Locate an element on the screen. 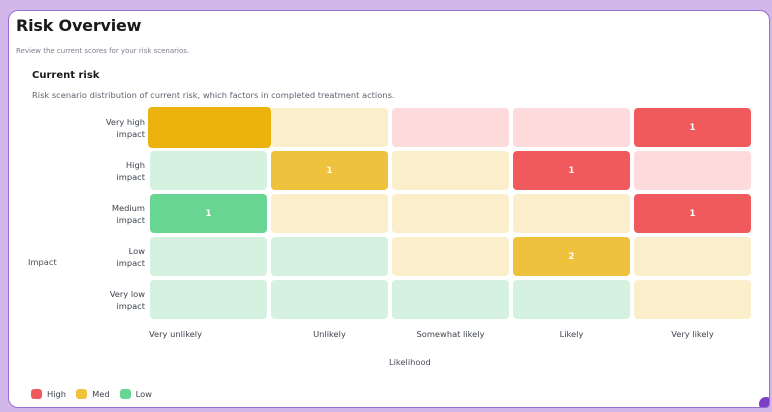  legend-label-high: High is located at coordinates (57, 394).